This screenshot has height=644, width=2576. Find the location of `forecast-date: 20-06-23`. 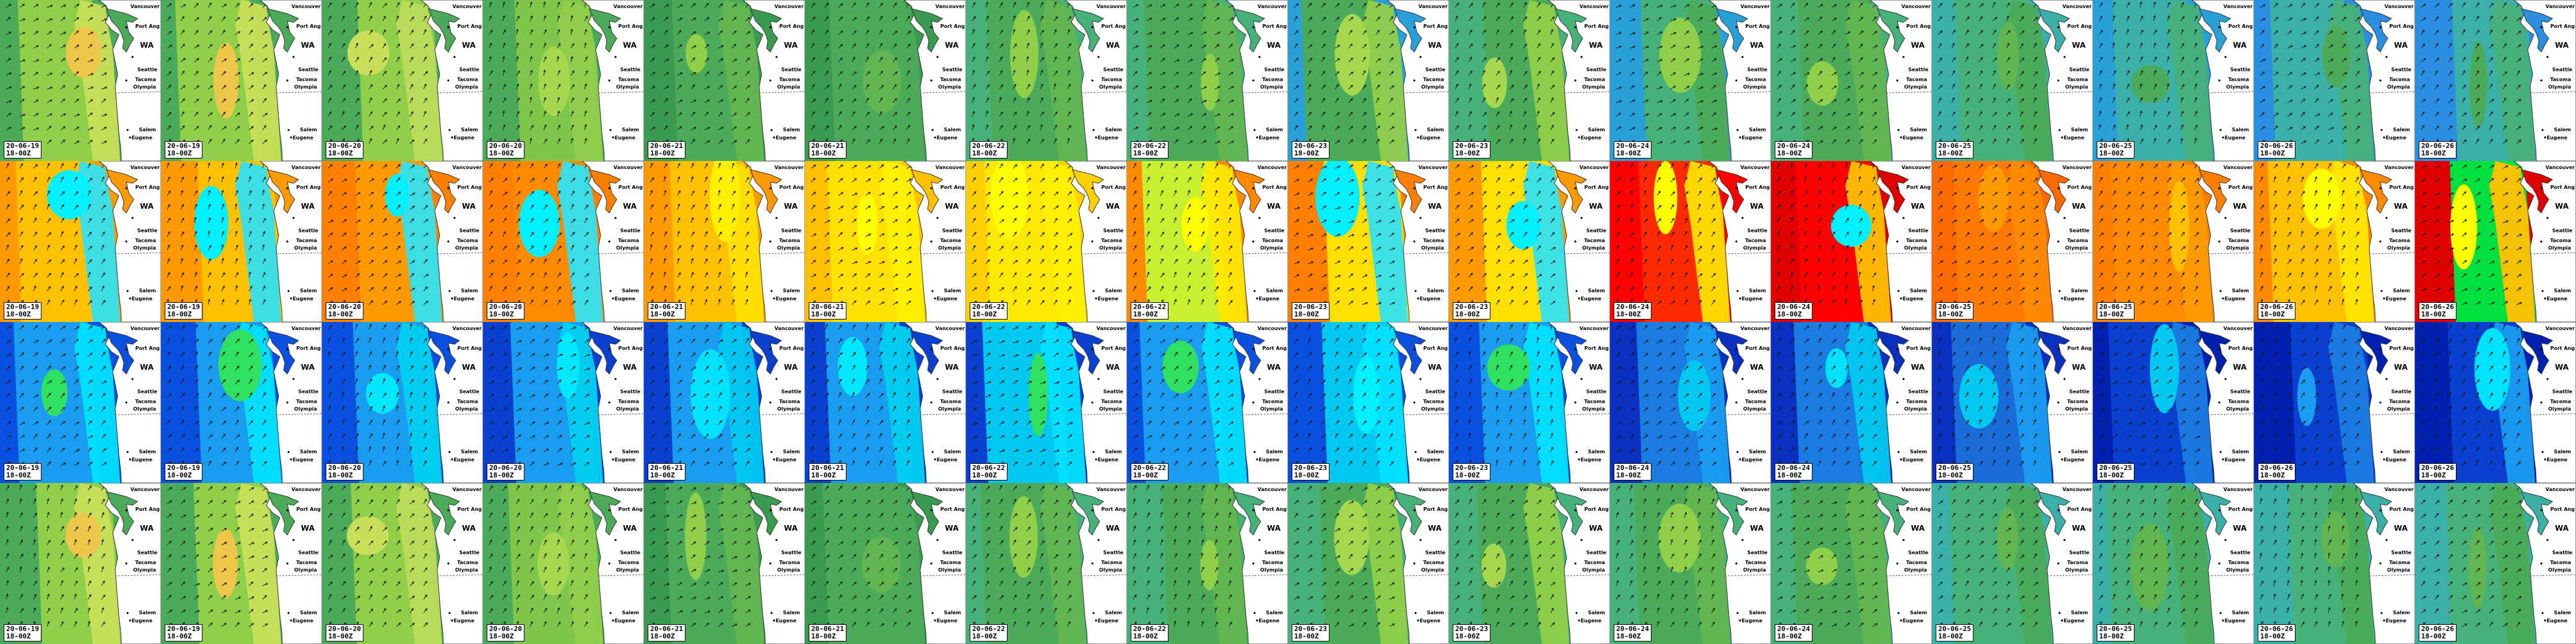

forecast-date: 20-06-23 is located at coordinates (1471, 468).